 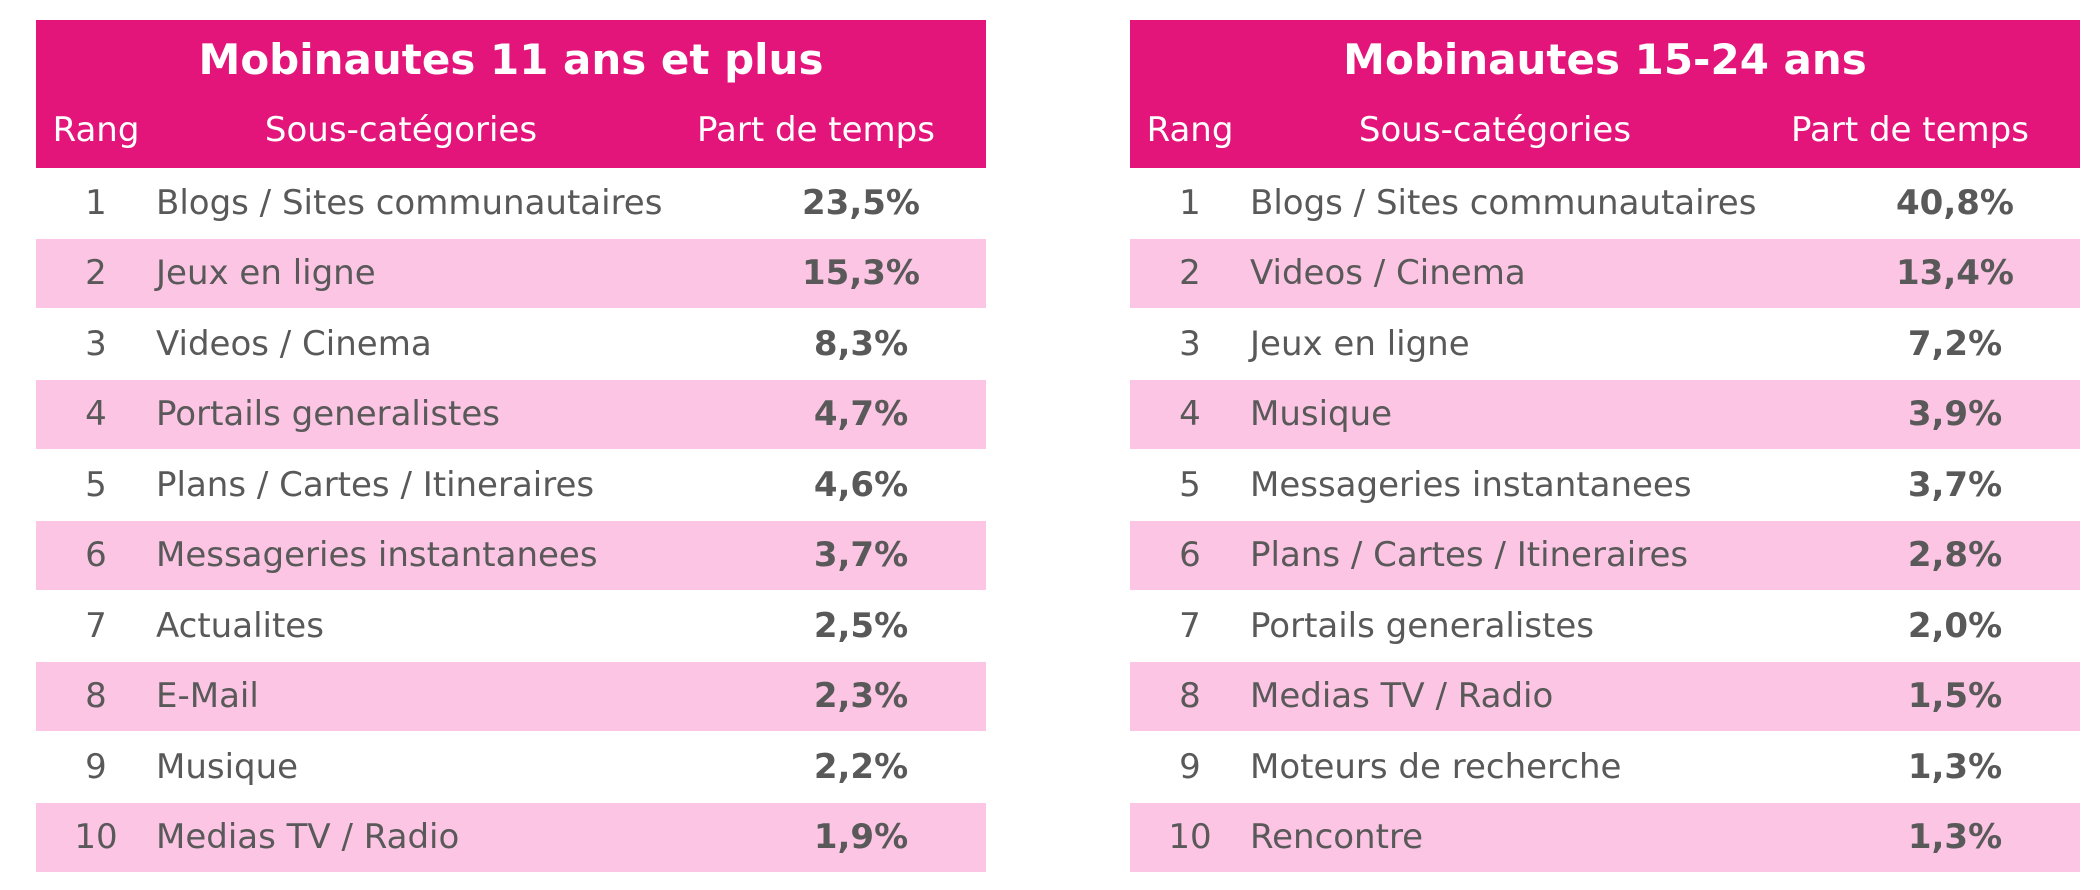 I want to click on table-row: 4 Musique 3,9%, so click(x=1605, y=414).